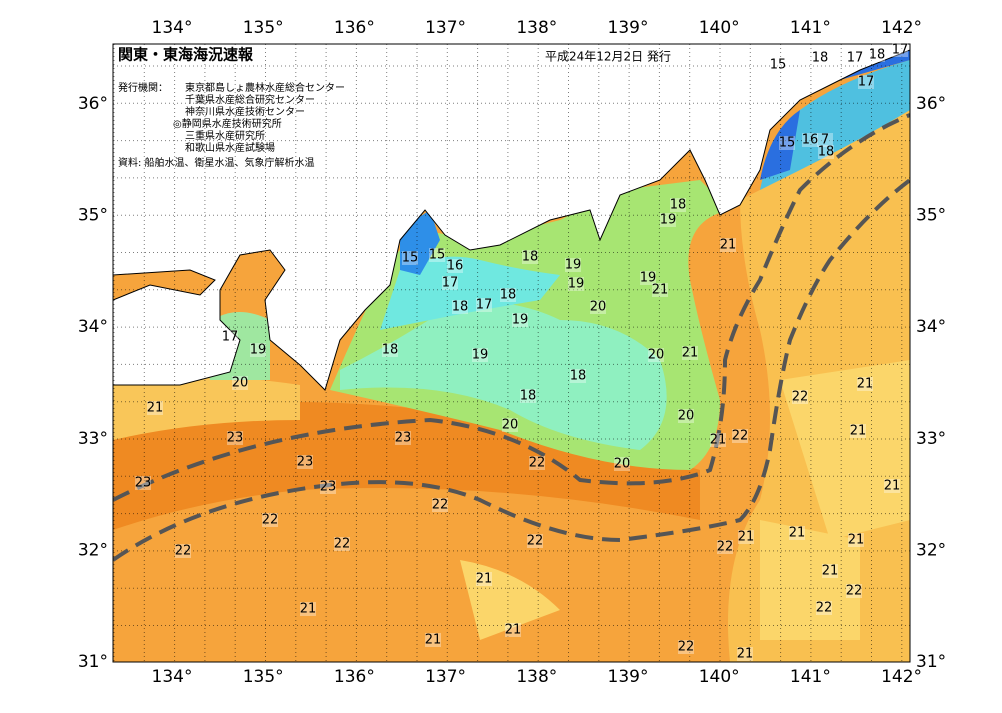  I want to click on longitude-label: 138°, so click(536, 677).